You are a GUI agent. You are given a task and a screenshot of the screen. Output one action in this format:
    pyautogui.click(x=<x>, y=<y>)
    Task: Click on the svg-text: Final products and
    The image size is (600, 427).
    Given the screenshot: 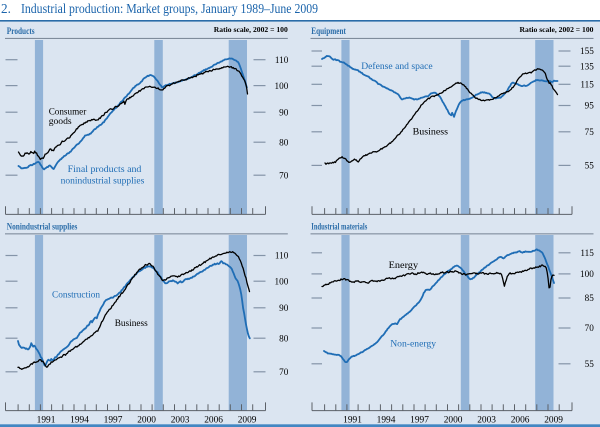 What is the action you would take?
    pyautogui.click(x=105, y=169)
    